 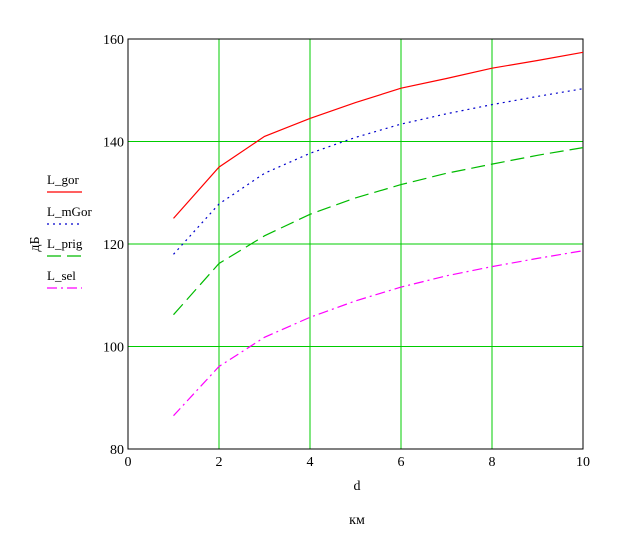 What do you see at coordinates (401, 462) in the screenshot?
I see `x-tick-label: 6` at bounding box center [401, 462].